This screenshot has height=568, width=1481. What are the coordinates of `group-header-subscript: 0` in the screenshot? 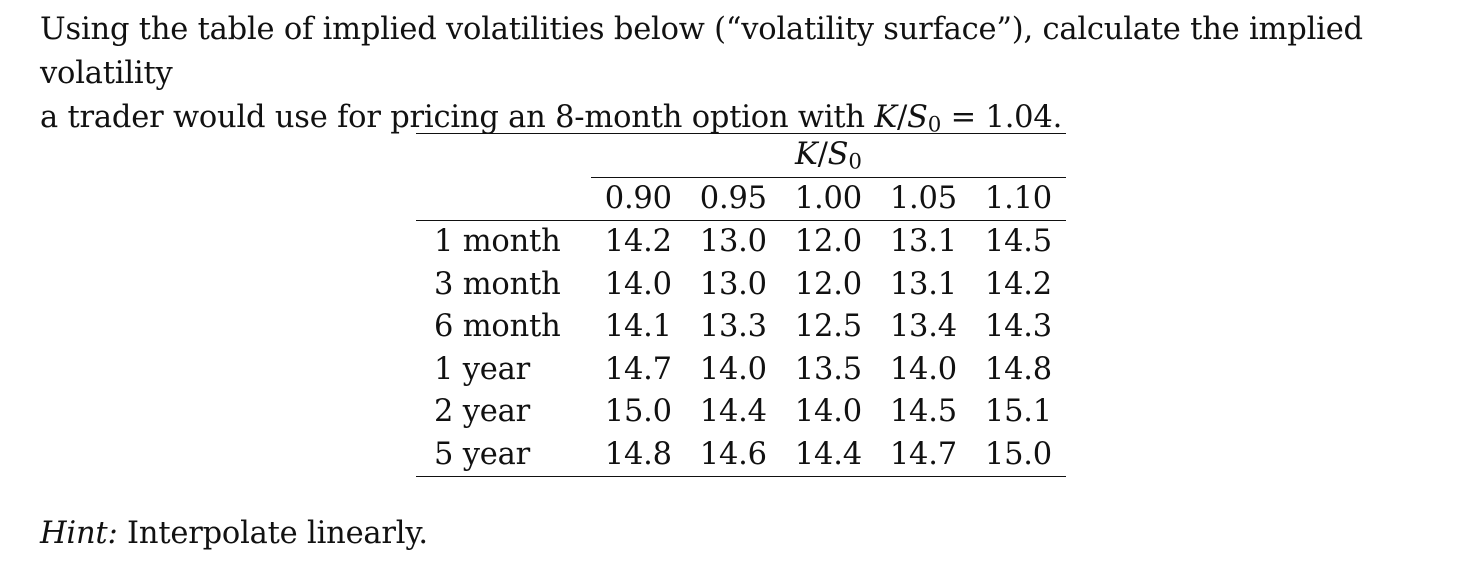 It's located at (855, 162).